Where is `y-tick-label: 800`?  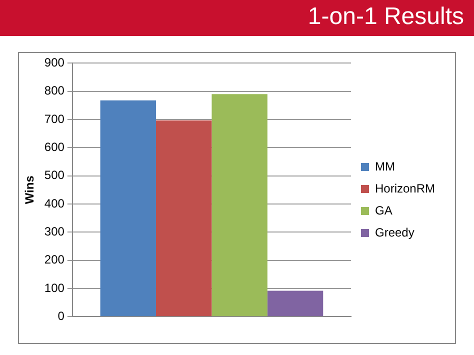 y-tick-label: 800 is located at coordinates (54, 91).